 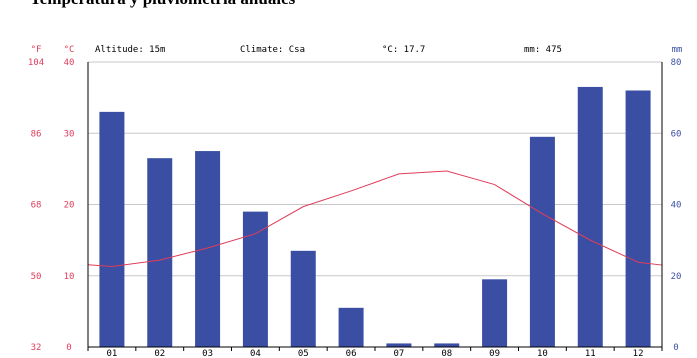 What do you see at coordinates (36, 134) in the screenshot?
I see `fahrenheit-tick-label: 86` at bounding box center [36, 134].